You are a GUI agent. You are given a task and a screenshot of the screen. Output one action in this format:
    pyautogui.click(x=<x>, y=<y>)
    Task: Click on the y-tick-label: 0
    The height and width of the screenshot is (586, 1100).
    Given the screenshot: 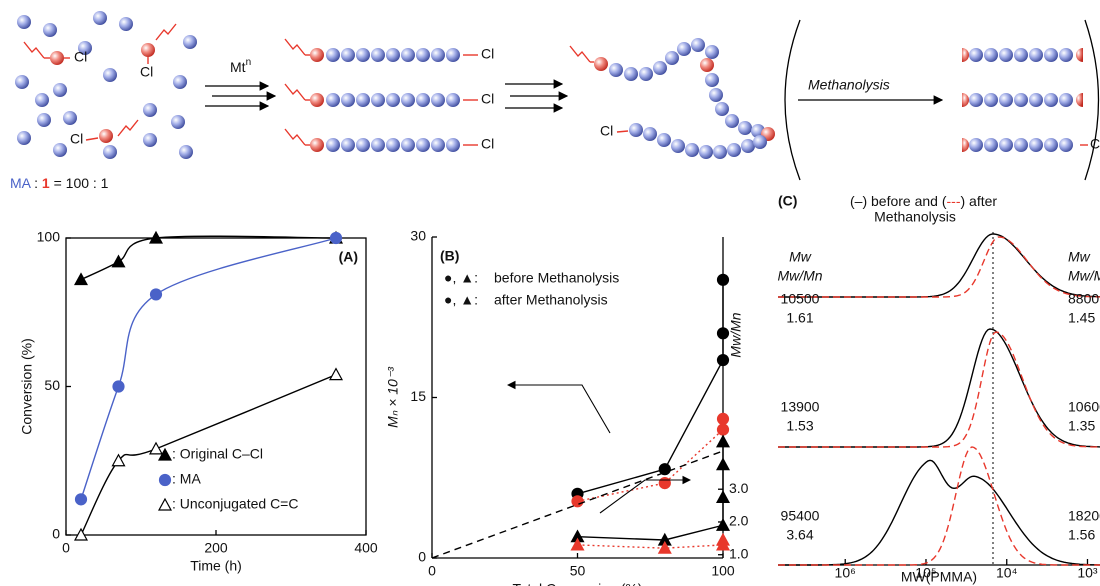 What is the action you would take?
    pyautogui.click(x=56, y=534)
    